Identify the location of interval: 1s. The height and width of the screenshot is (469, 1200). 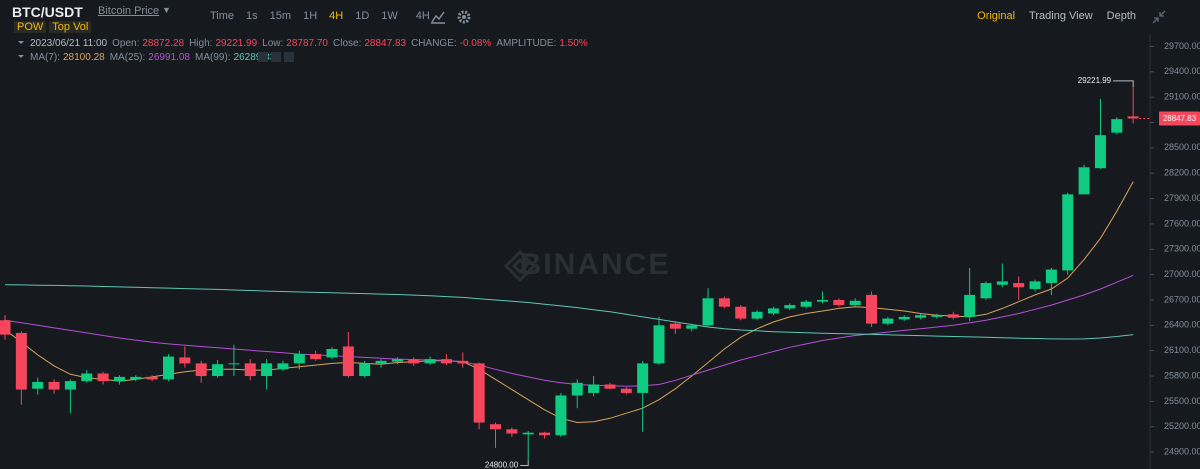
(252, 16).